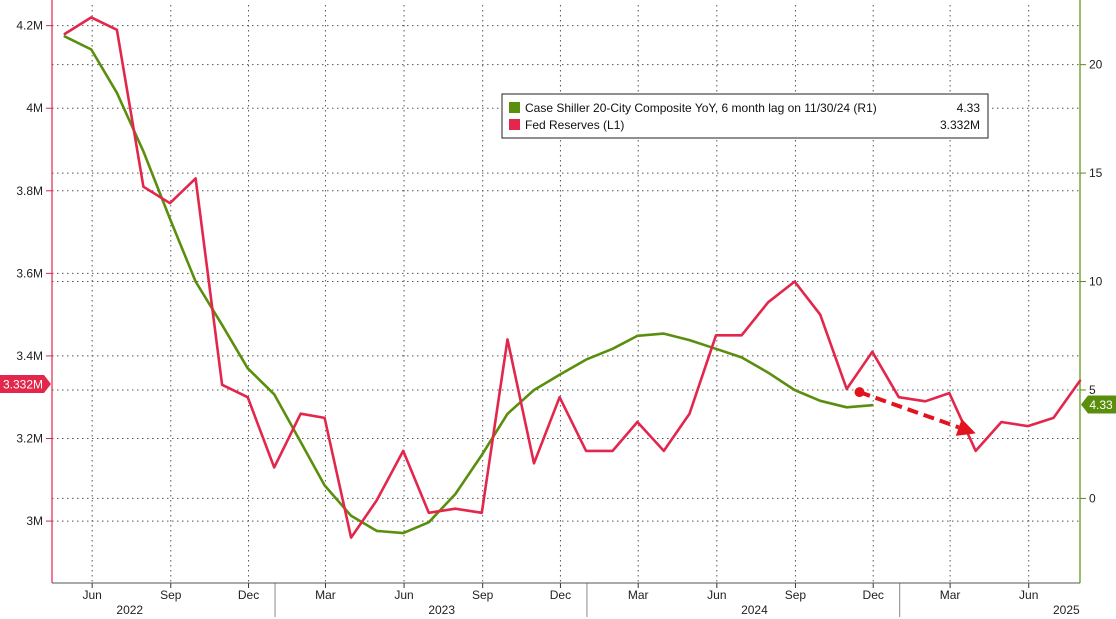 The image size is (1116, 619). What do you see at coordinates (969, 108) in the screenshot?
I see `legend-value-case-shiller: 4.33` at bounding box center [969, 108].